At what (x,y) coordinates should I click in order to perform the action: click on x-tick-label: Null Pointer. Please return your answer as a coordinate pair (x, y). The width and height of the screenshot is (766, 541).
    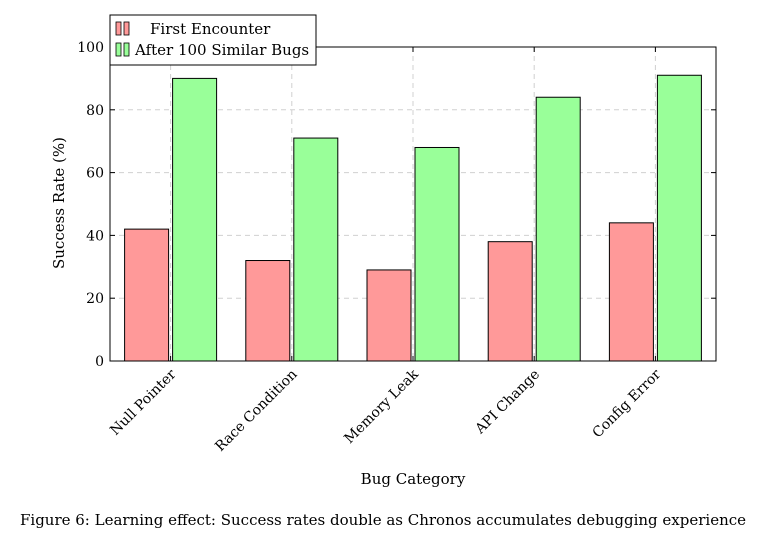
    Looking at the image, I should click on (143, 402).